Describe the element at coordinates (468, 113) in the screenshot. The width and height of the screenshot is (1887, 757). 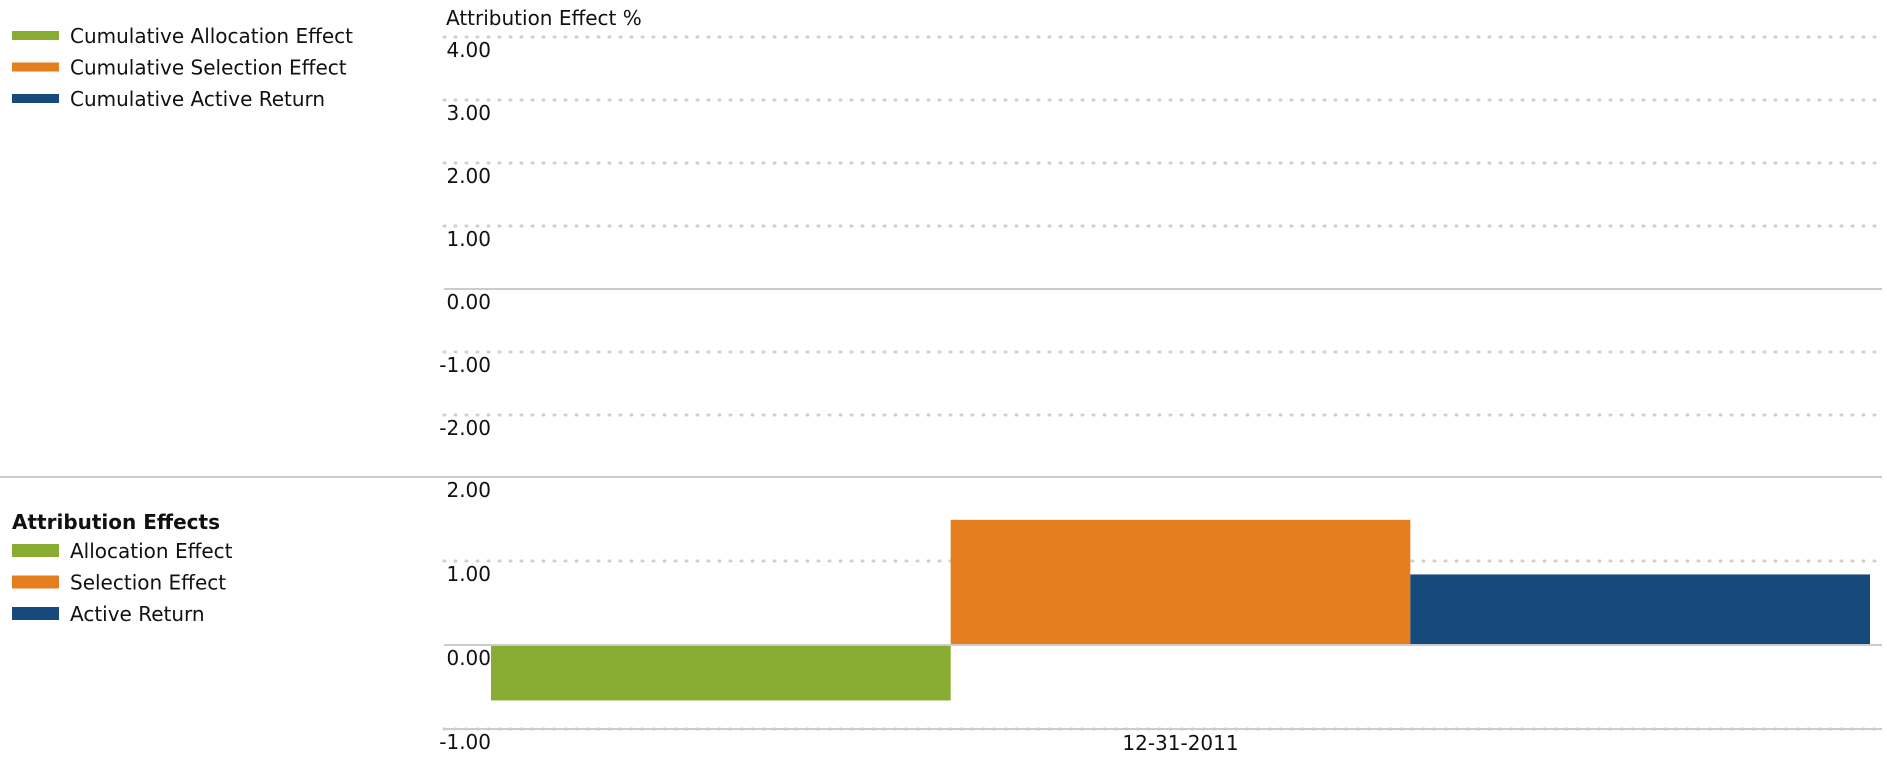
I see `y-tick-label-top: 3.00` at that location.